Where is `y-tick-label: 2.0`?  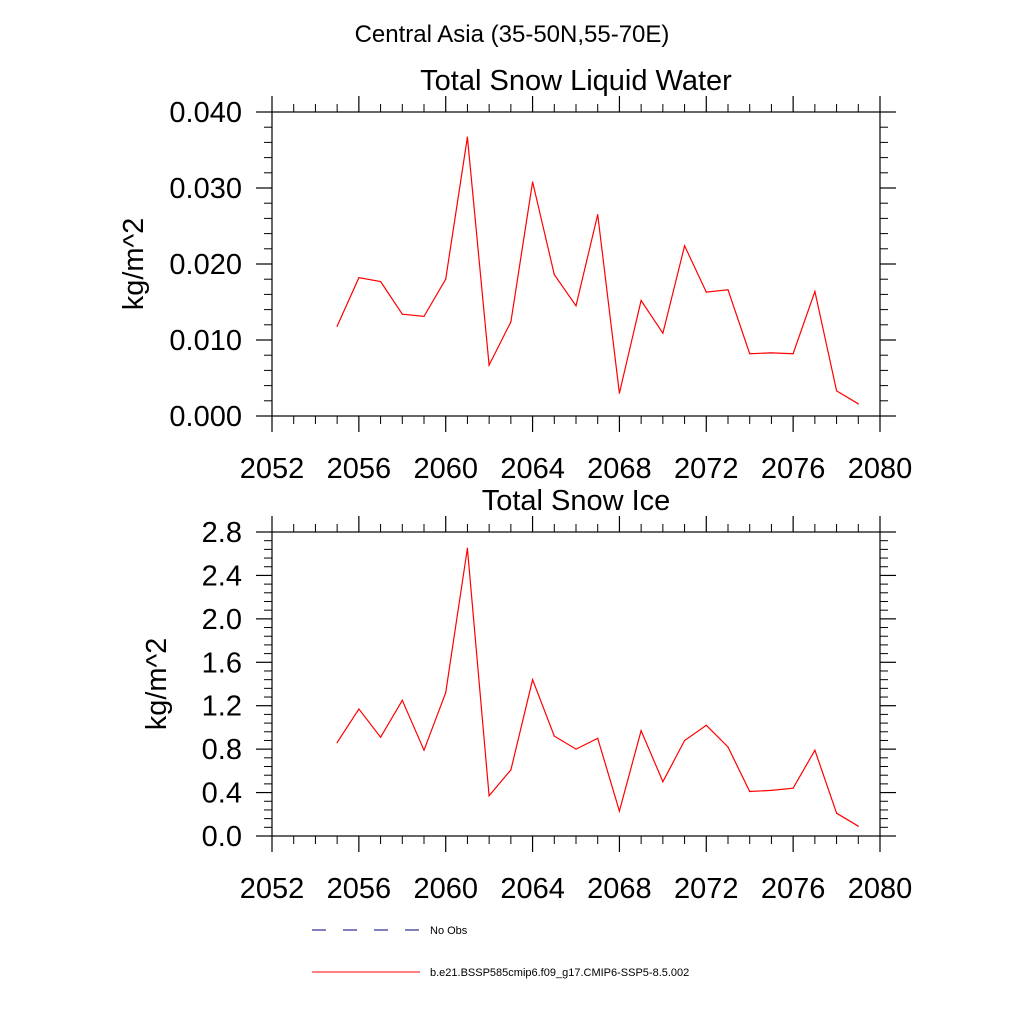 y-tick-label: 2.0 is located at coordinates (222, 620).